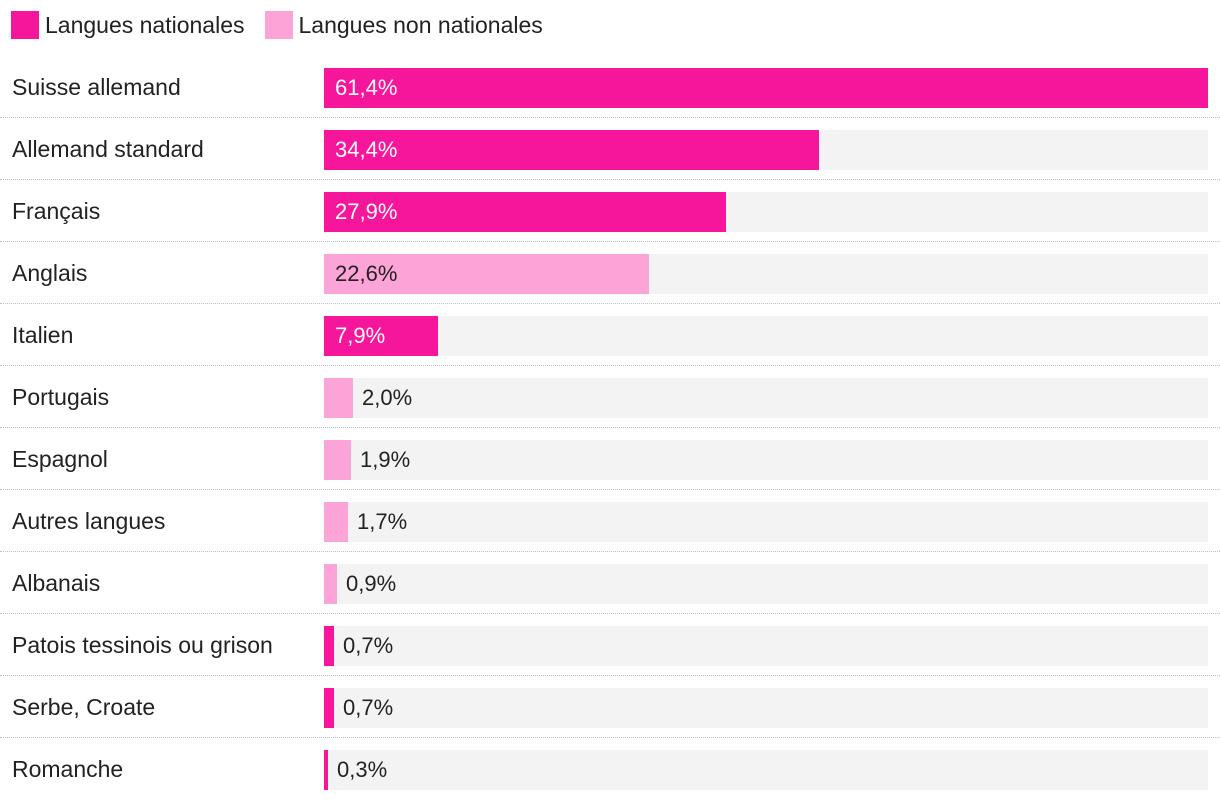  What do you see at coordinates (278, 25) in the screenshot?
I see `legend-swatch-non-national` at bounding box center [278, 25].